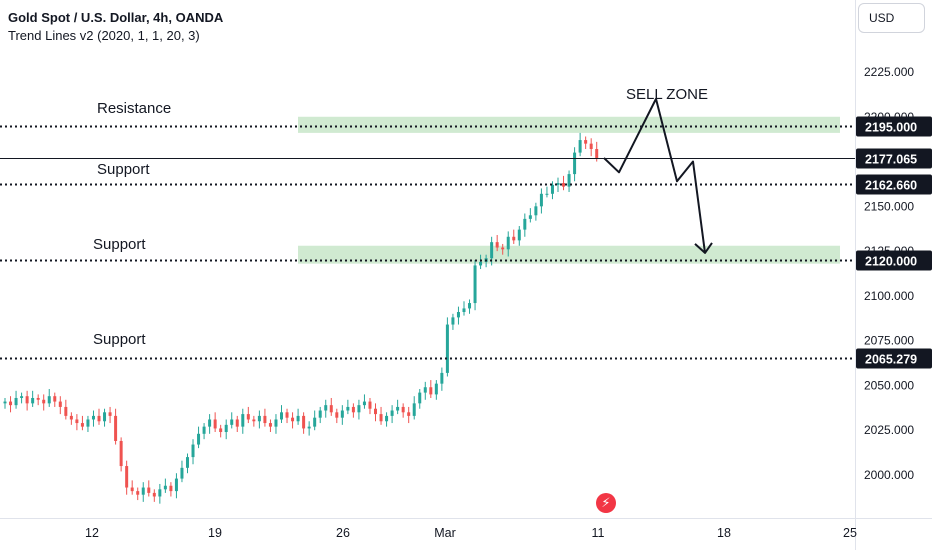 The image size is (932, 550). What do you see at coordinates (598, 533) in the screenshot?
I see `x-tick-label: 11` at bounding box center [598, 533].